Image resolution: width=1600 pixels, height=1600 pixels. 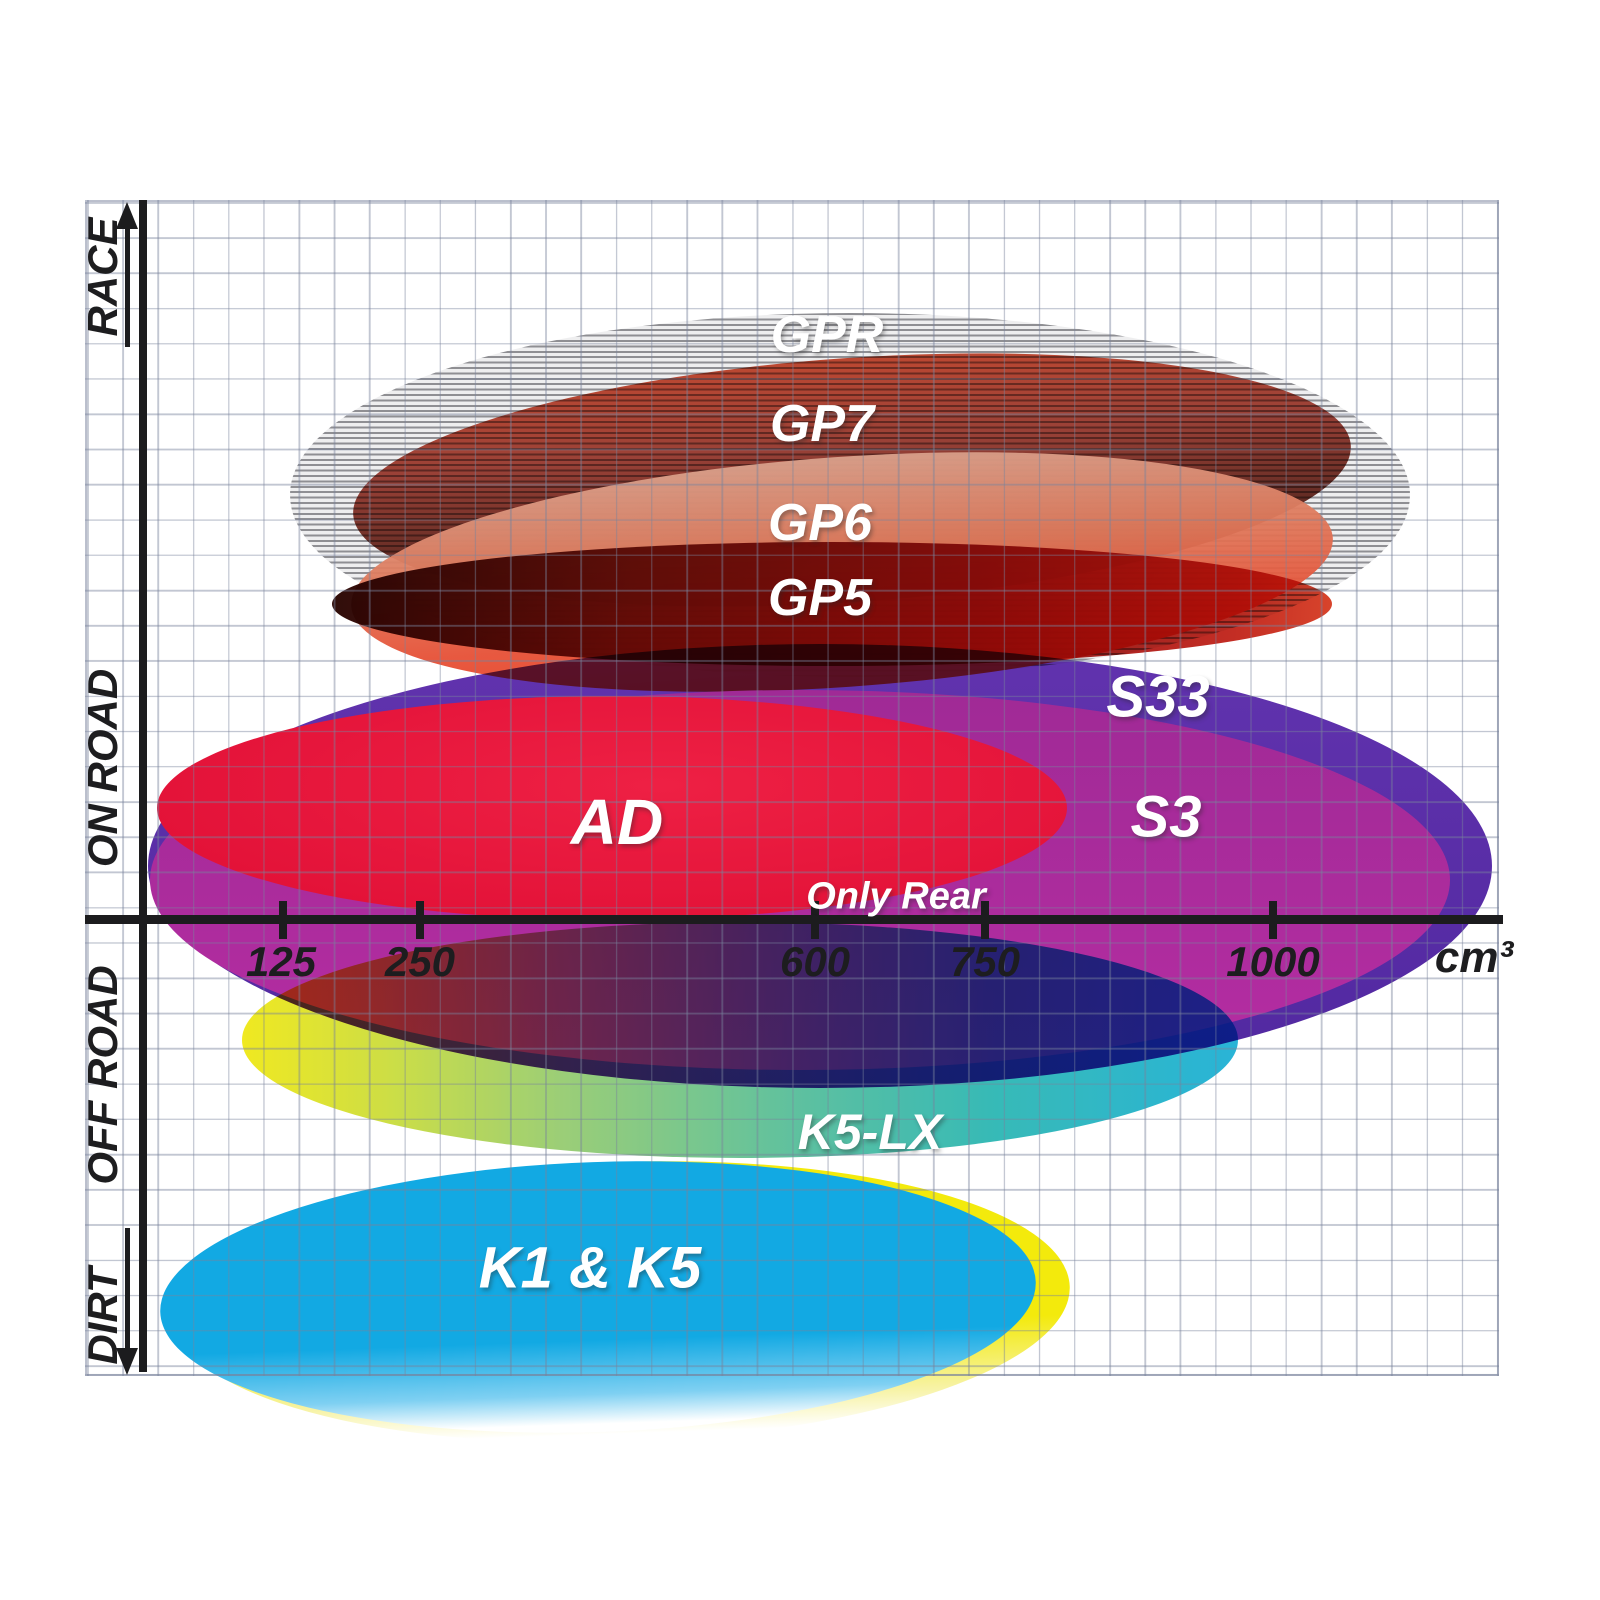 I want to click on race-arrow-up-icon, so click(x=127, y=215).